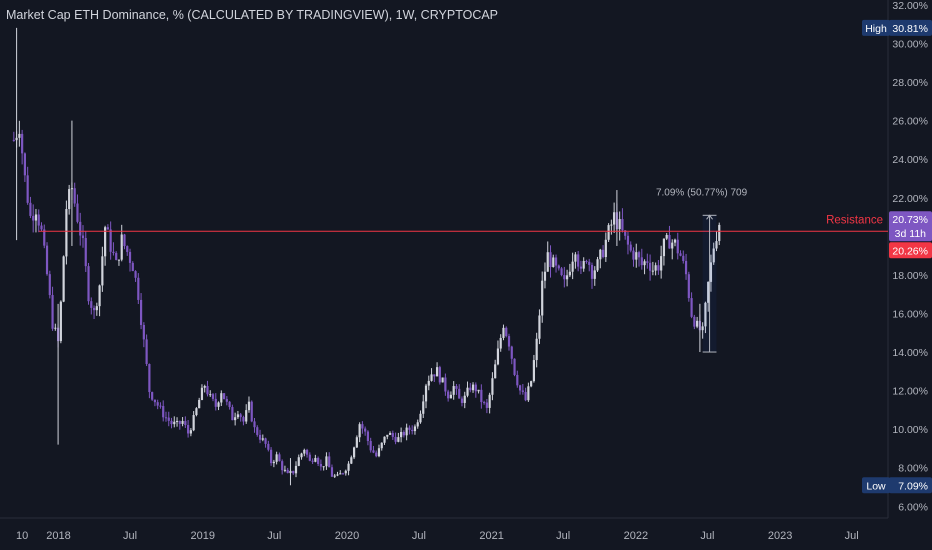 The width and height of the screenshot is (932, 550). I want to click on y-tick-label: 12.00%, so click(910, 392).